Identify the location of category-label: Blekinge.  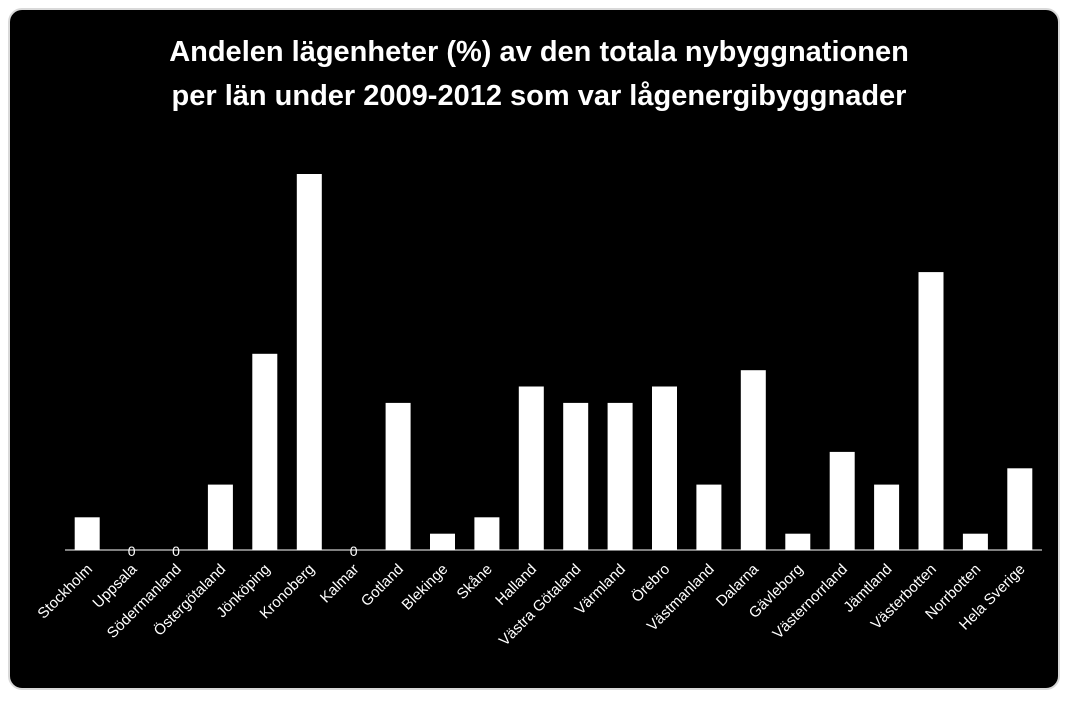
(425, 587).